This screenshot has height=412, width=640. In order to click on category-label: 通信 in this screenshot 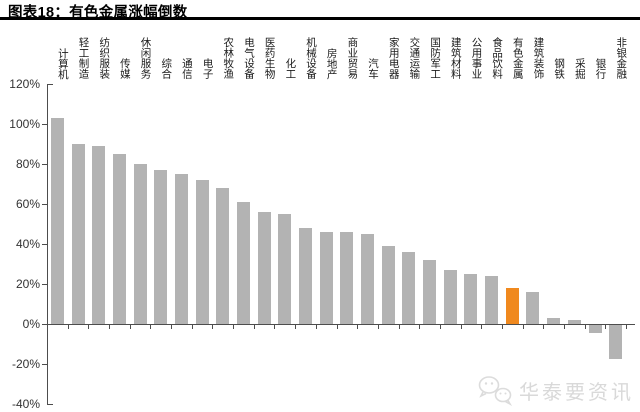, I will do `click(186, 68)`.